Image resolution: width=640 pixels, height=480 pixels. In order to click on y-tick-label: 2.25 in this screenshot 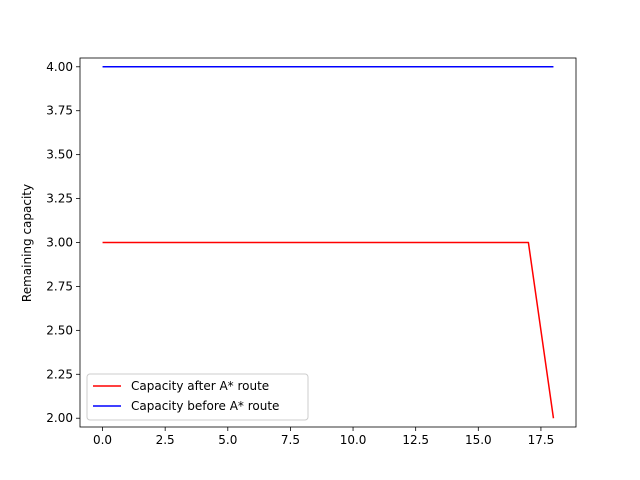, I will do `click(59, 374)`.